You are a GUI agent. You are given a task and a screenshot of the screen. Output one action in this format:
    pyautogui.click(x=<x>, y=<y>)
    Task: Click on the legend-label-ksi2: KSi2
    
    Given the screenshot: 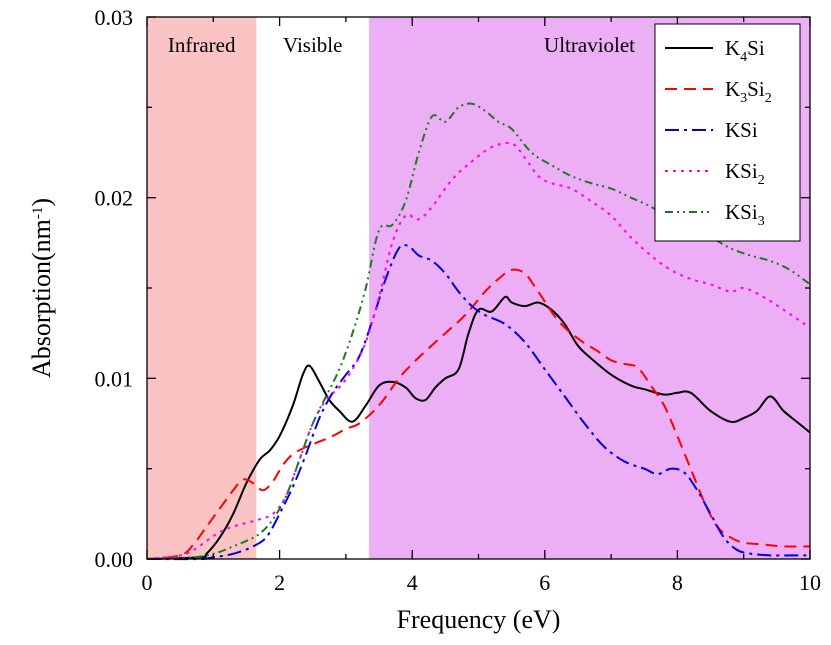 What is the action you would take?
    pyautogui.click(x=745, y=173)
    